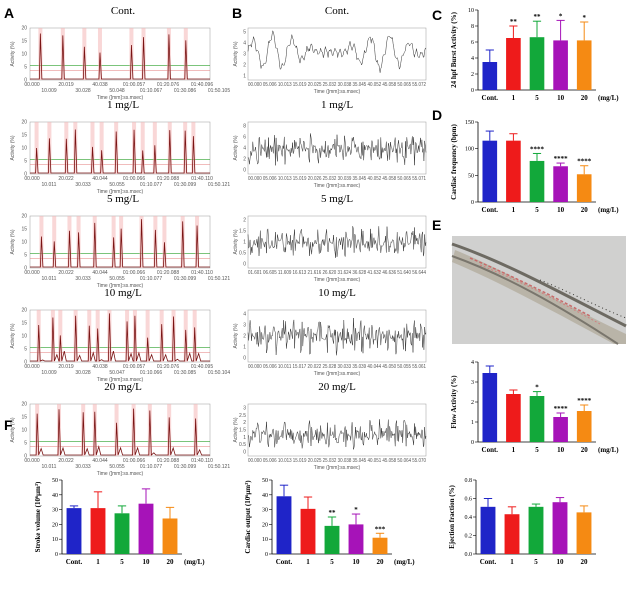 This screenshot has width=630, height=600. Describe the element at coordinates (120, 286) in the screenshot. I see `trace-a-xlabel: Time ([mm]:ss.msec)` at that location.